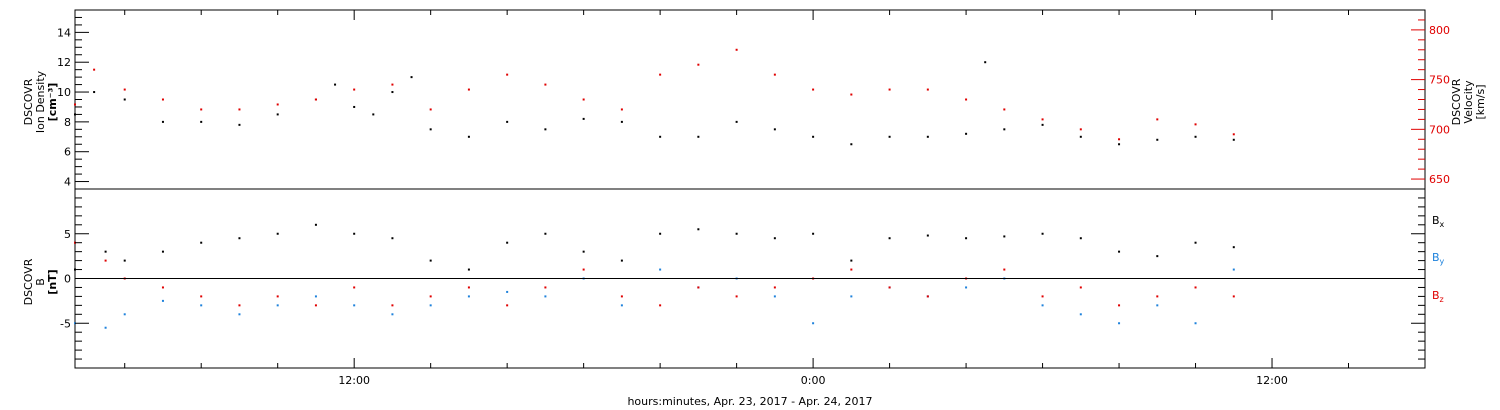  I want to click on top-right-y-title-line-3: [km/s], so click(1480, 101).